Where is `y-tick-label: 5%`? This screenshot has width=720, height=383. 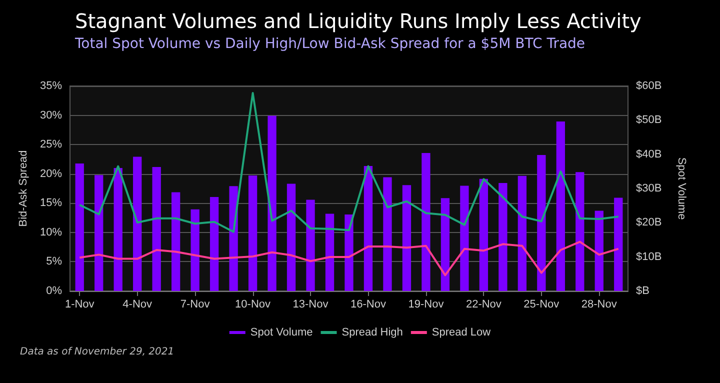 y-tick-label: 5% is located at coordinates (54, 262).